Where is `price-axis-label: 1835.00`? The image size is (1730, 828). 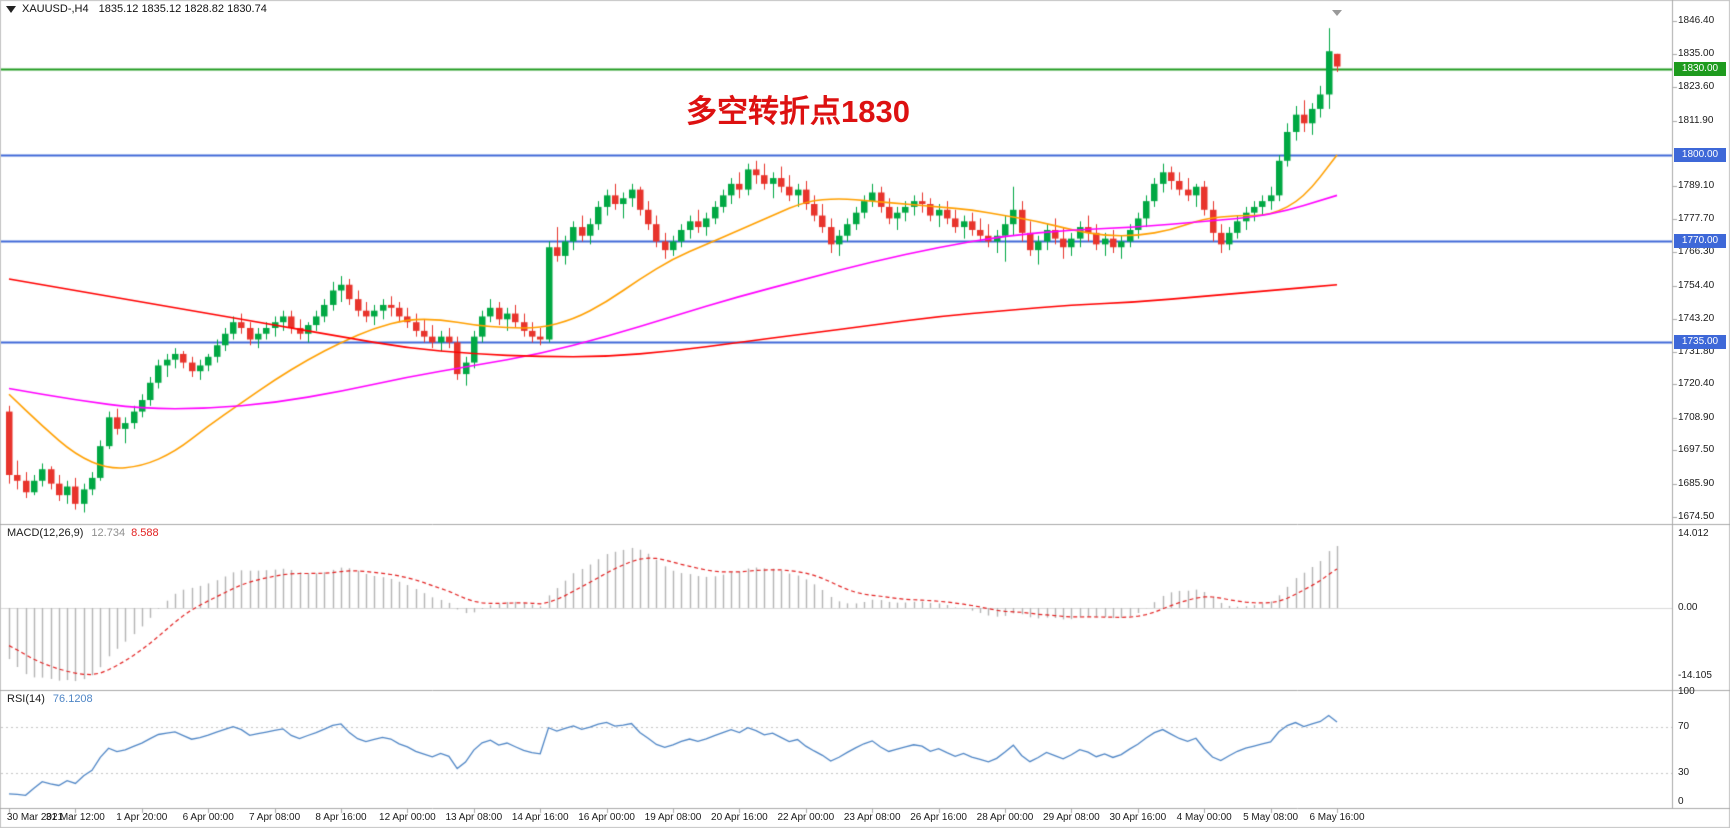
price-axis-label: 1835.00 is located at coordinates (1696, 54).